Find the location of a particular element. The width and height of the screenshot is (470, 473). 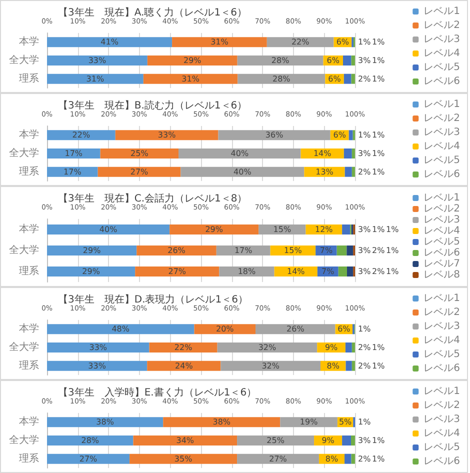

data-label: 28% is located at coordinates (280, 60).